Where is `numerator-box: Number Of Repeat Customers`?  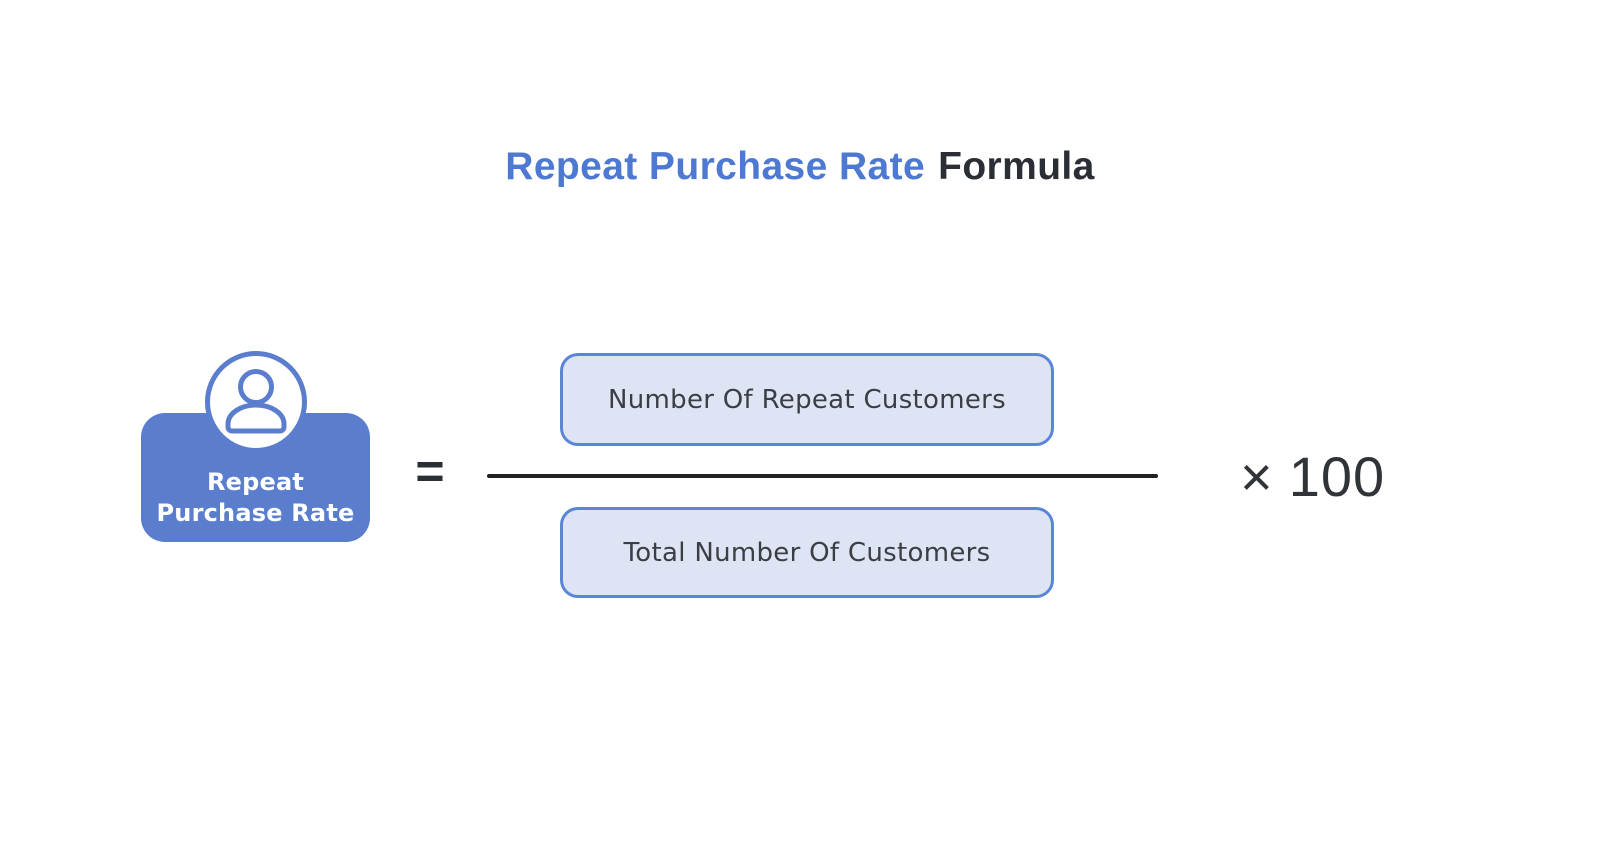 numerator-box: Number Of Repeat Customers is located at coordinates (807, 399).